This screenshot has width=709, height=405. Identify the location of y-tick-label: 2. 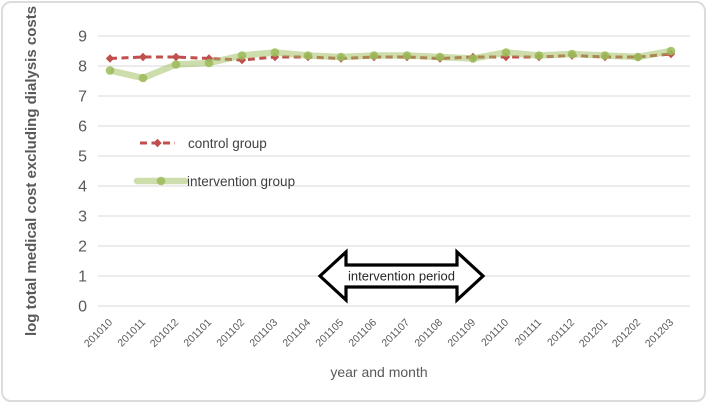
(82, 247).